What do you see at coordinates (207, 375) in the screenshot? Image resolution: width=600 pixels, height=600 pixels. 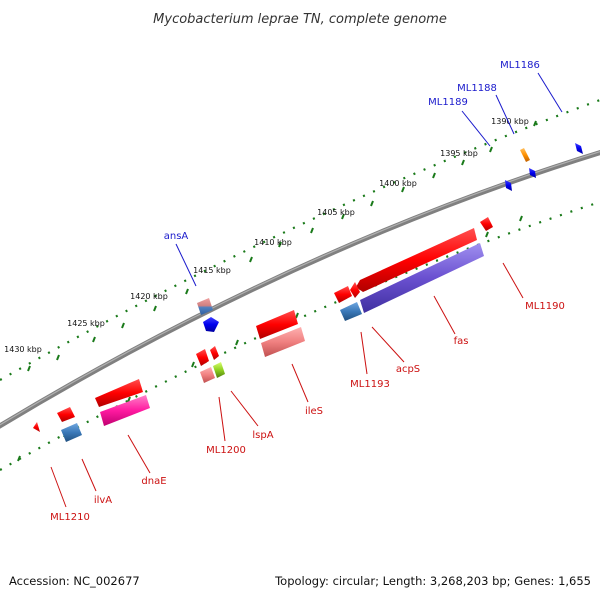 I see `feature-lspA-salmon` at bounding box center [207, 375].